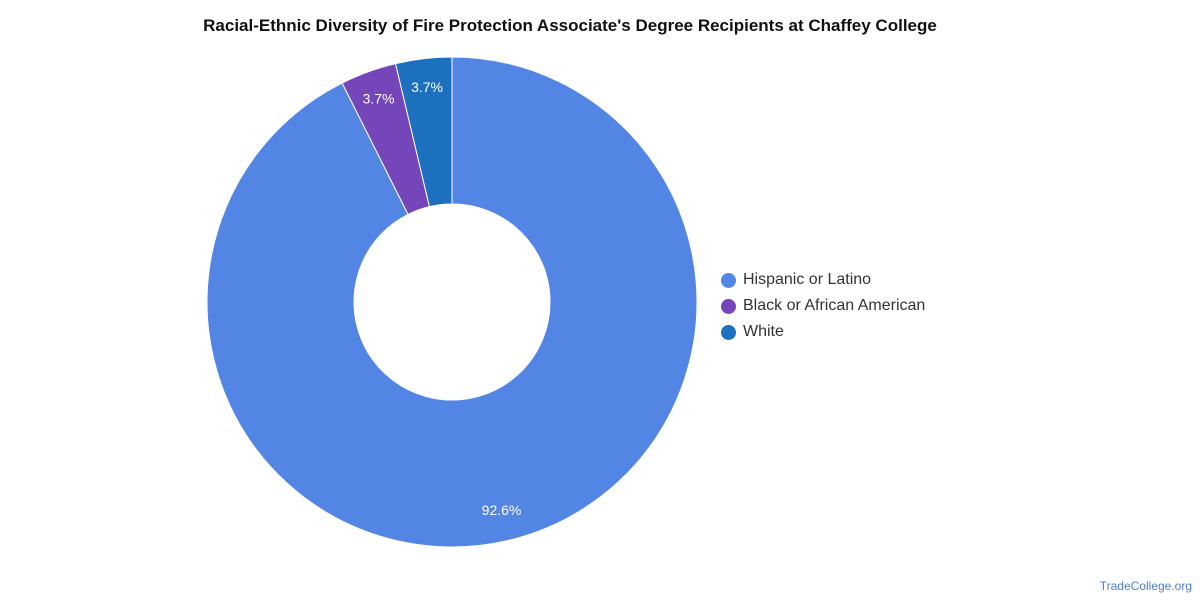 This screenshot has height=600, width=1200. I want to click on legend-item-black-or-african-american: Black or African American, so click(823, 306).